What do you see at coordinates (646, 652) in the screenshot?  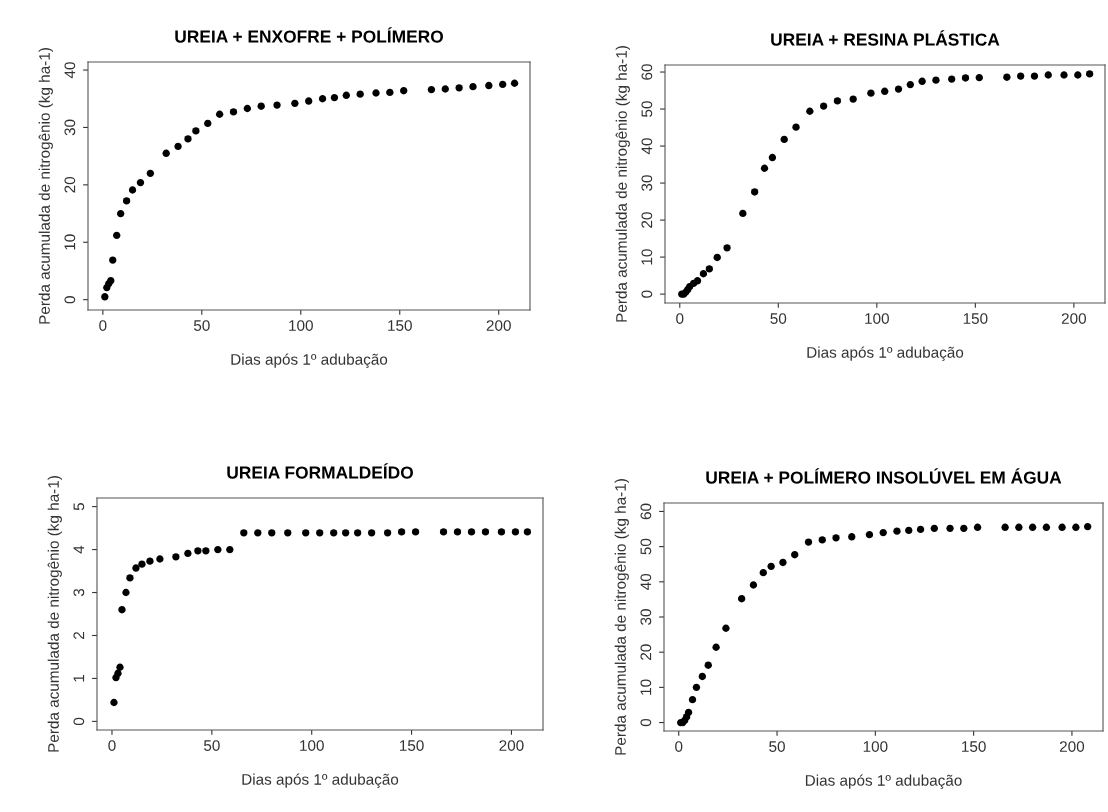 I see `y-tick-label: 20` at bounding box center [646, 652].